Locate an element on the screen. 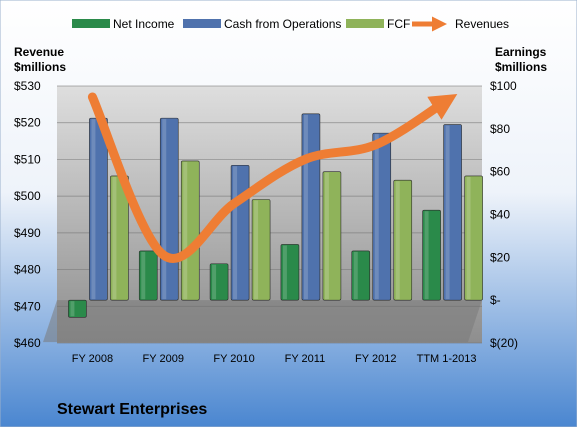  left-tick-label: $500 is located at coordinates (27, 196).